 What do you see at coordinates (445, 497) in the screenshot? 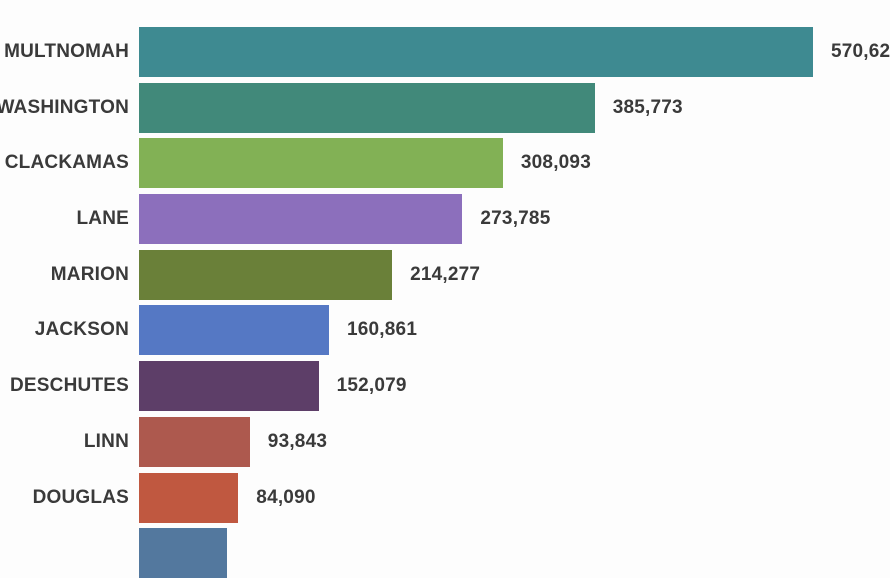
I see `bar-row: DOUGLAS 84,090` at bounding box center [445, 497].